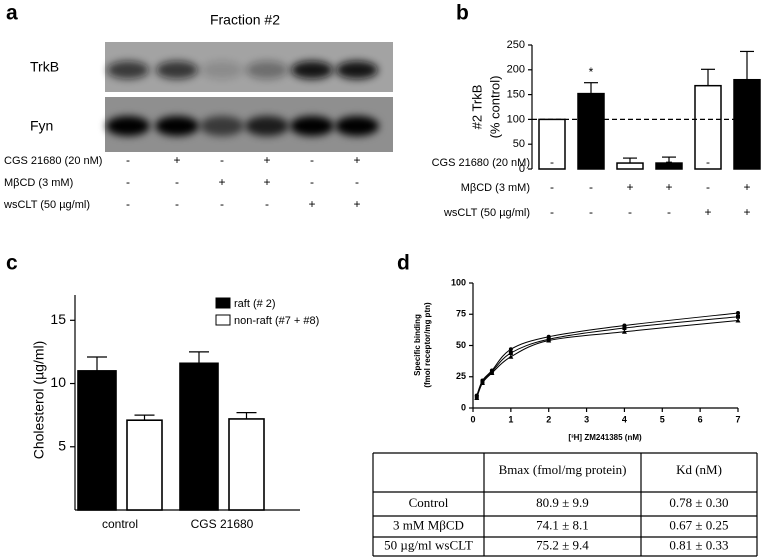 This screenshot has height=559, width=761. I want to click on table-cell: 74.1 ± 8.1, so click(562, 524).